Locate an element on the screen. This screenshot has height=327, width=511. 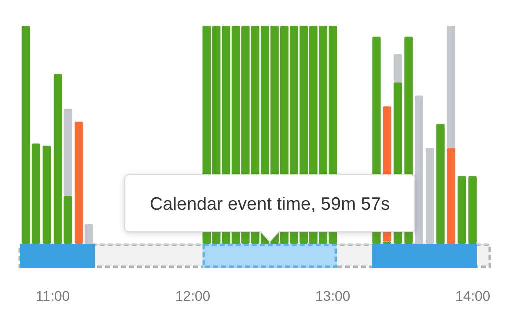
x-tick-label: 13:00 is located at coordinates (333, 296).